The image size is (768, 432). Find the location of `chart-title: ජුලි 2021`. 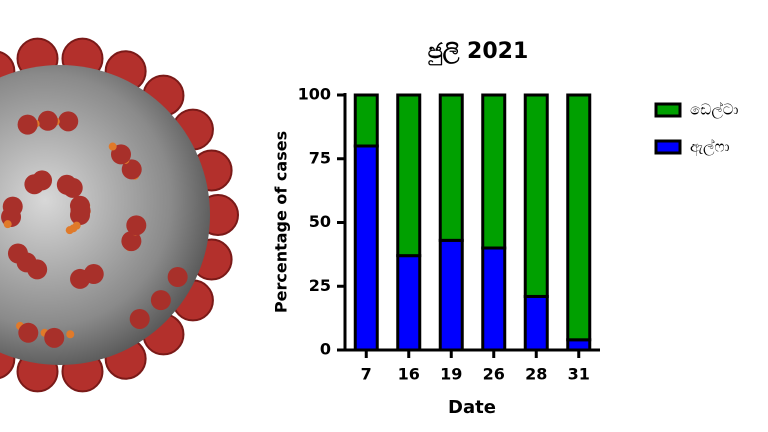

chart-title: ජුලි 2021 is located at coordinates (478, 52).